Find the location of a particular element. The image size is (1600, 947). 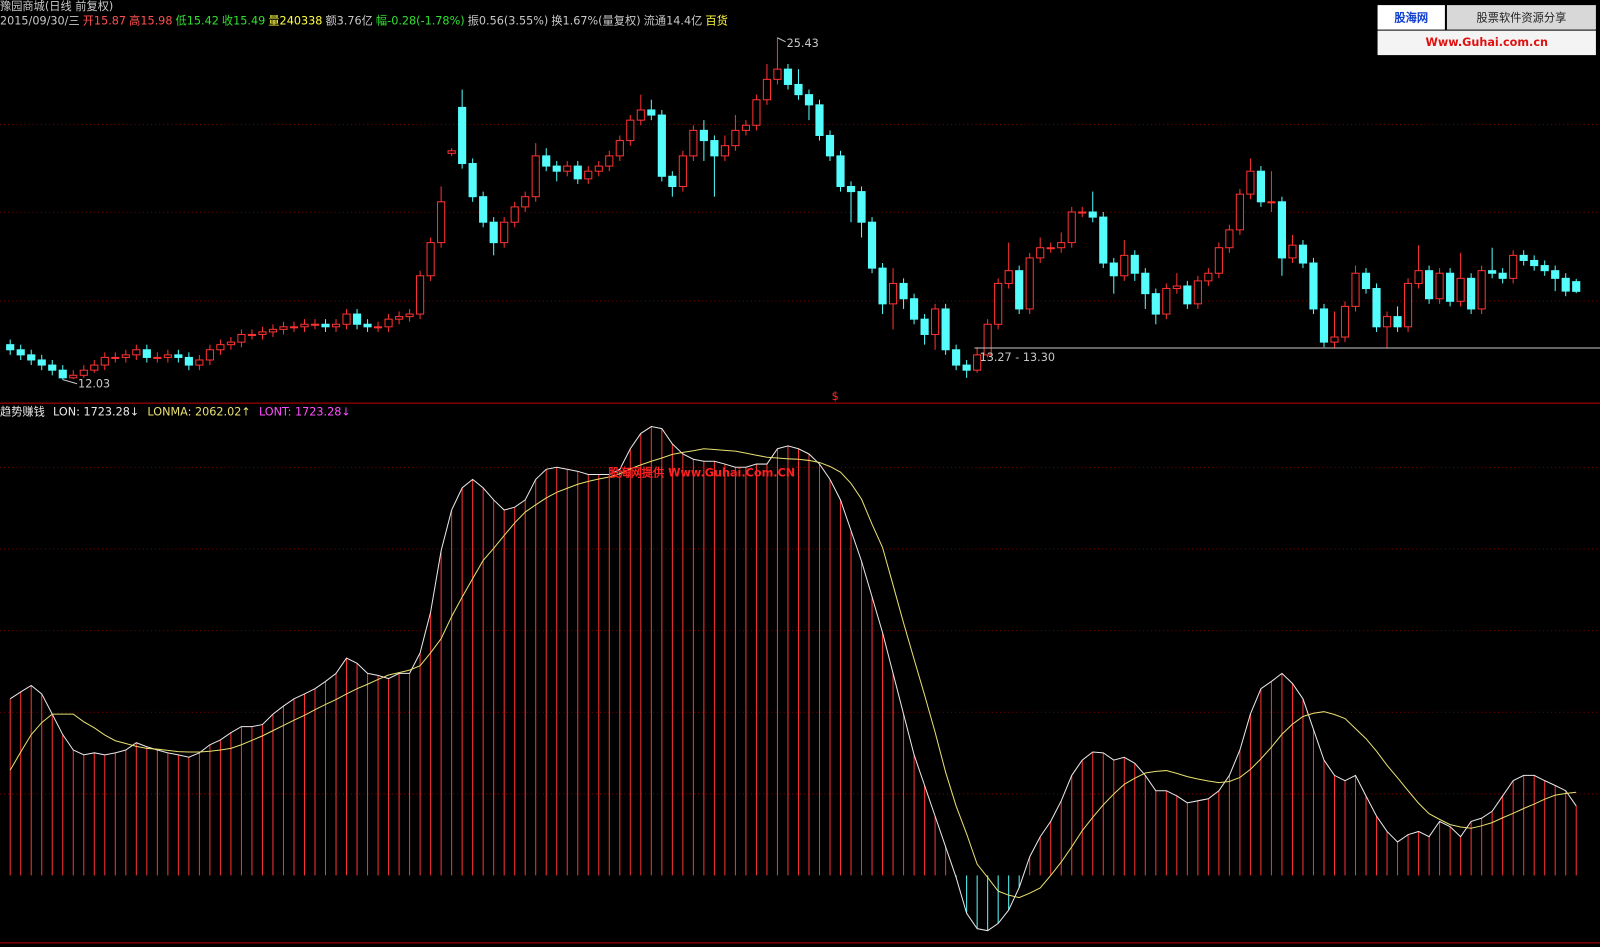

indicator-title: 趋势赚钱 is located at coordinates (22, 411).